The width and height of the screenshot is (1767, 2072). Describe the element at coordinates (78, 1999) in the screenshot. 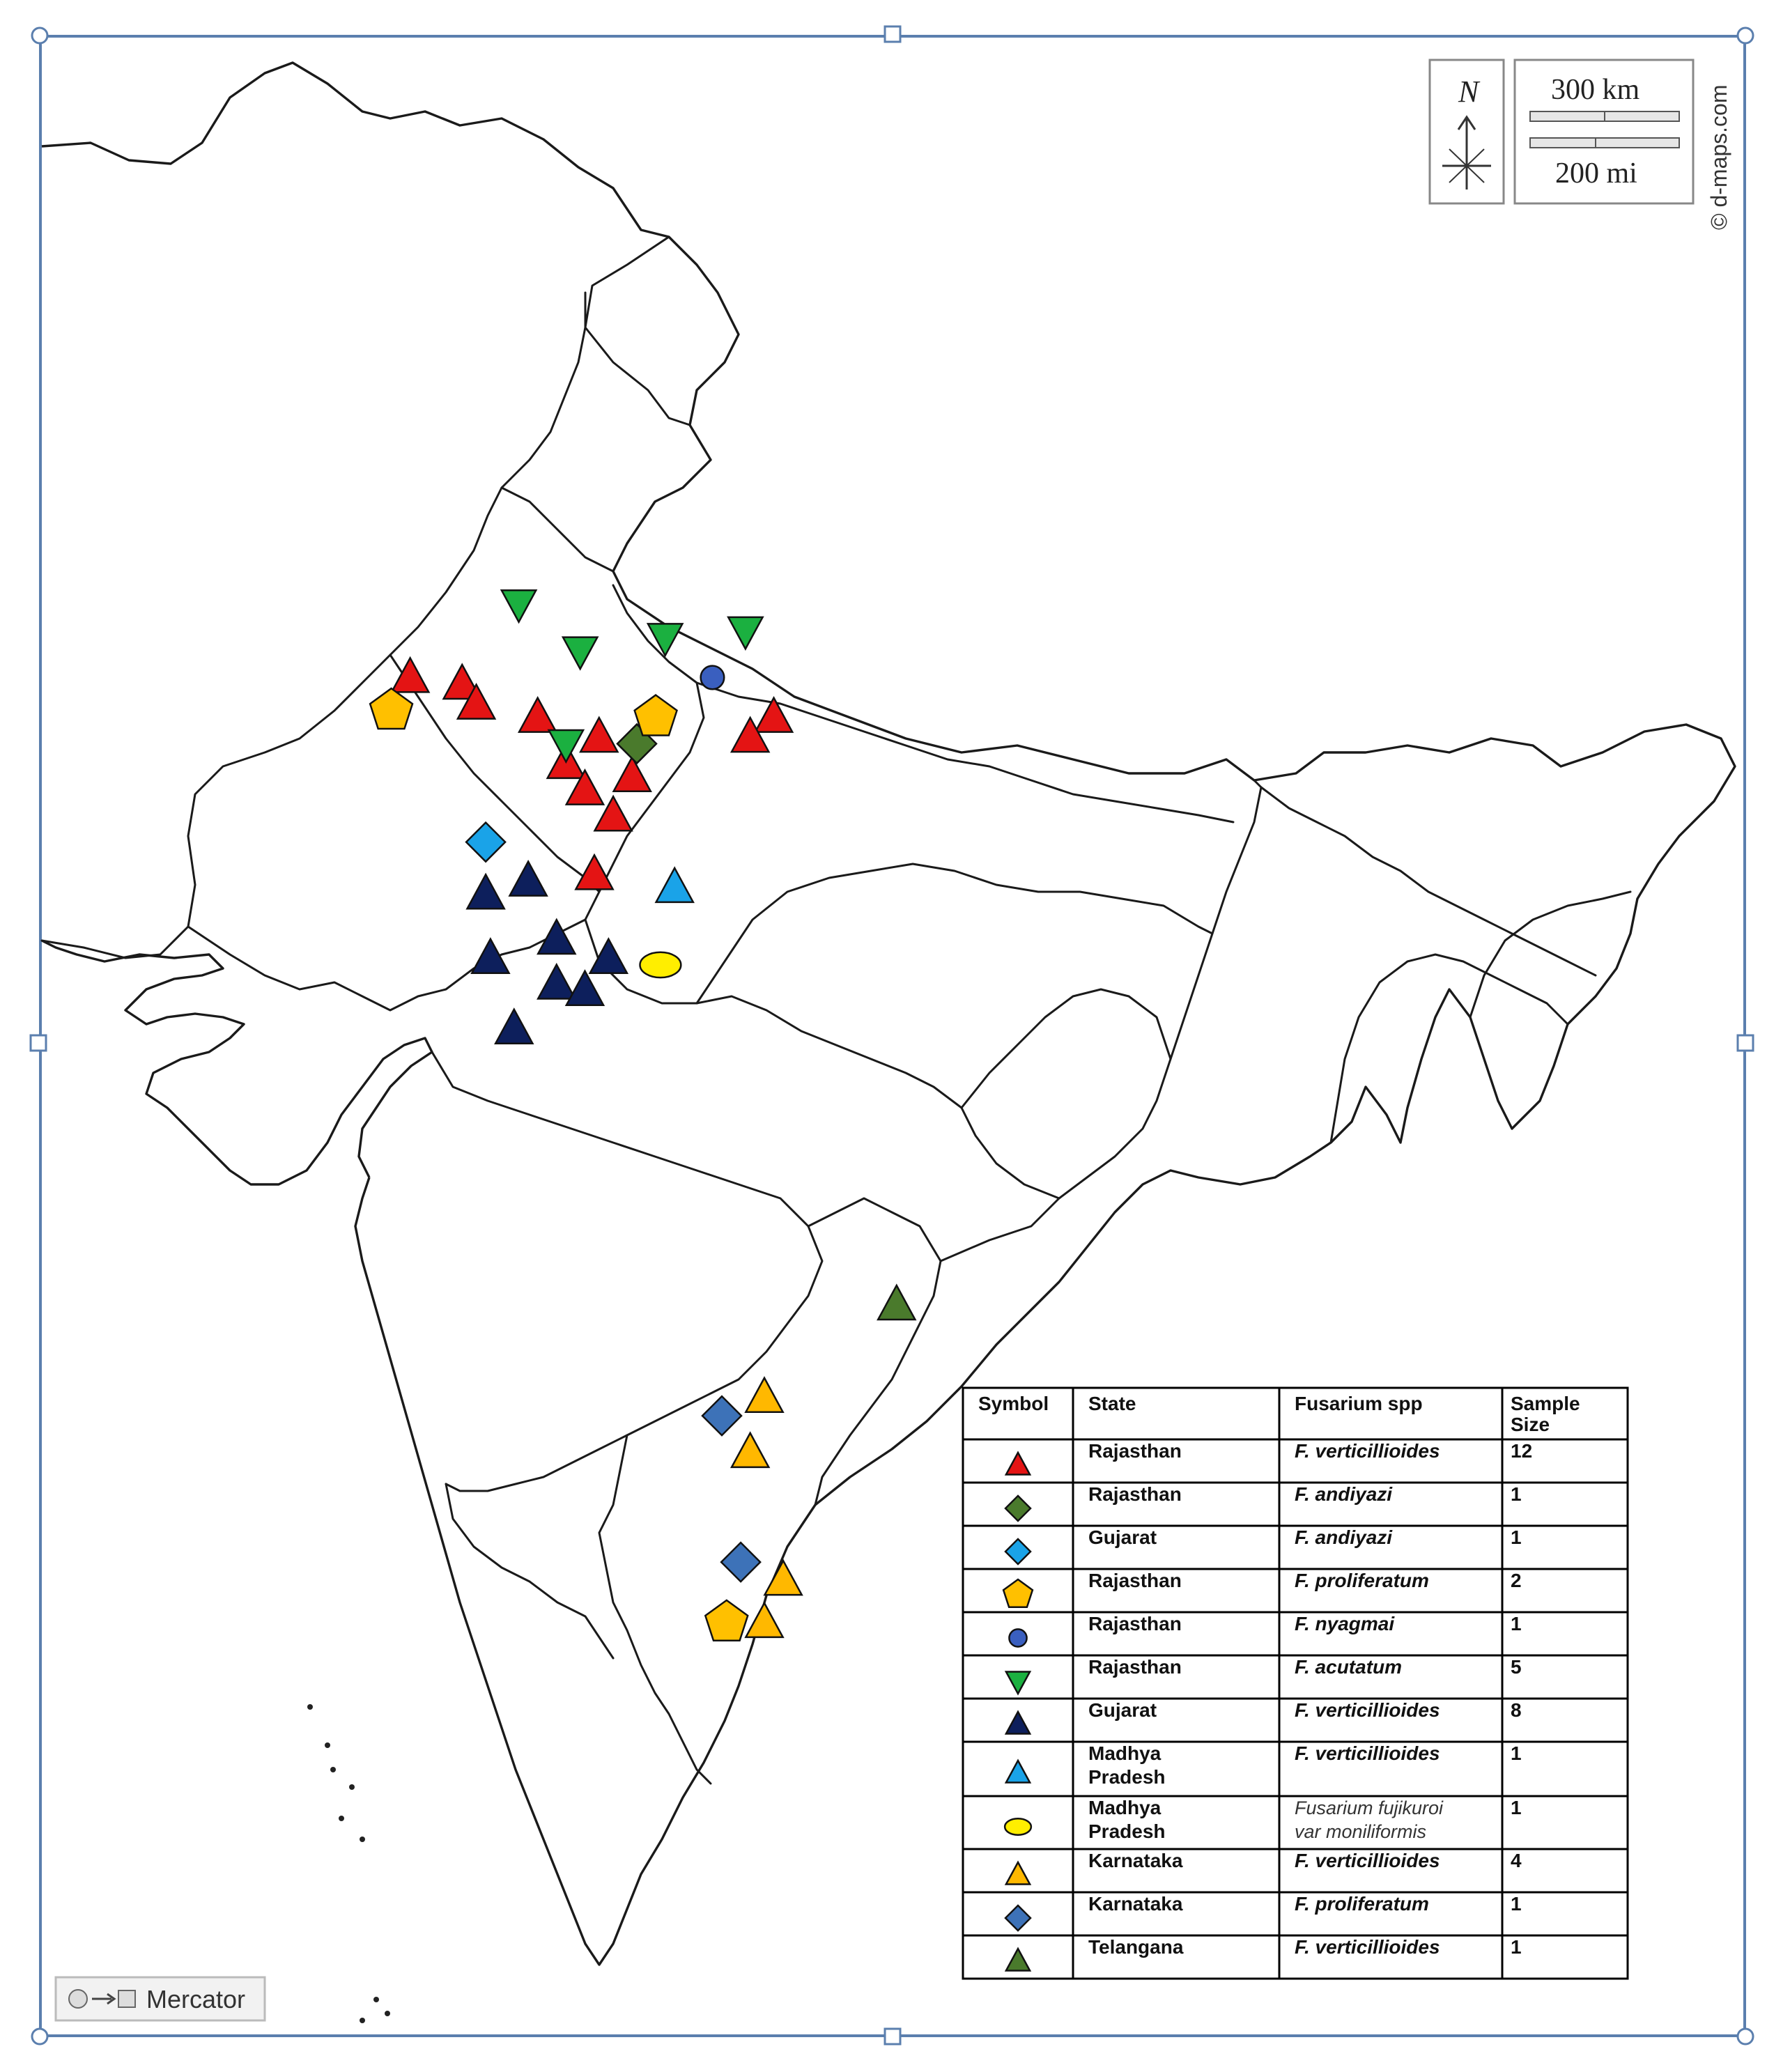

I see `circle-icon` at that location.